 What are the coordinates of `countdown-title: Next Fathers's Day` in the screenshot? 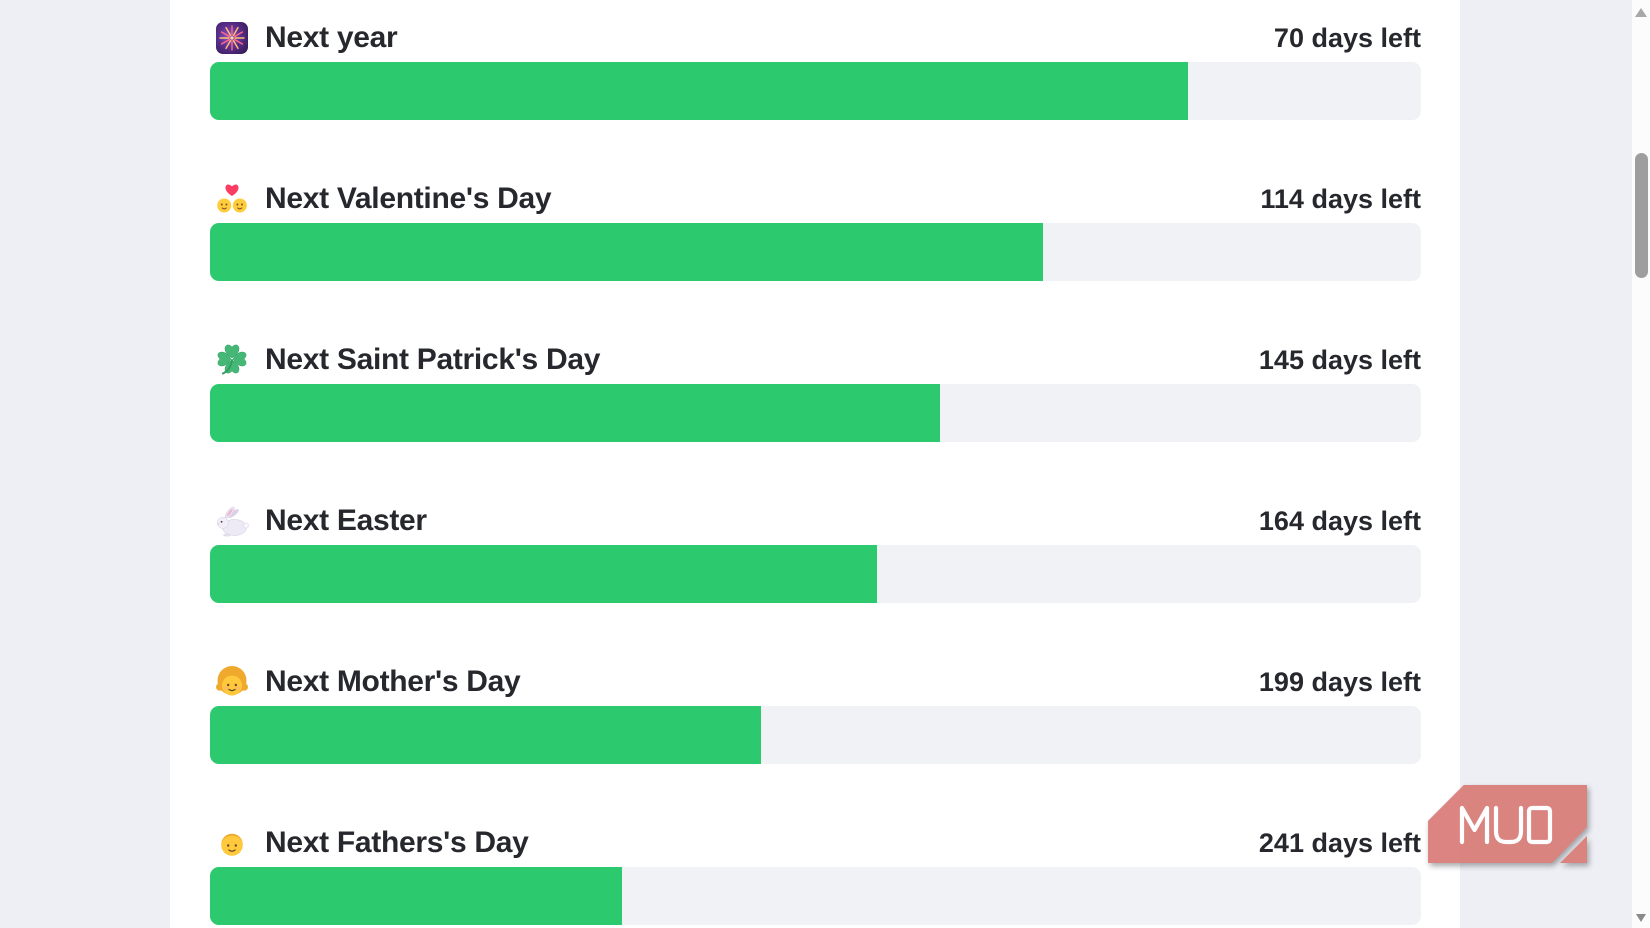 It's located at (397, 842).